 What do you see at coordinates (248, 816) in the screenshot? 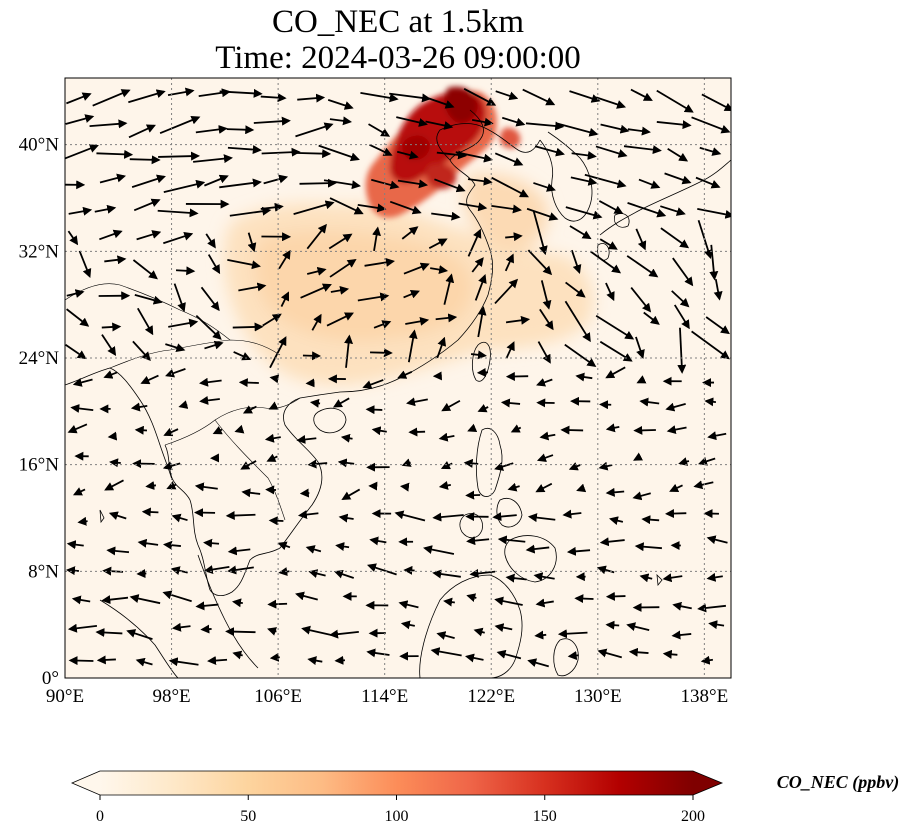
I see `colorbar-tick-label: 50` at bounding box center [248, 816].